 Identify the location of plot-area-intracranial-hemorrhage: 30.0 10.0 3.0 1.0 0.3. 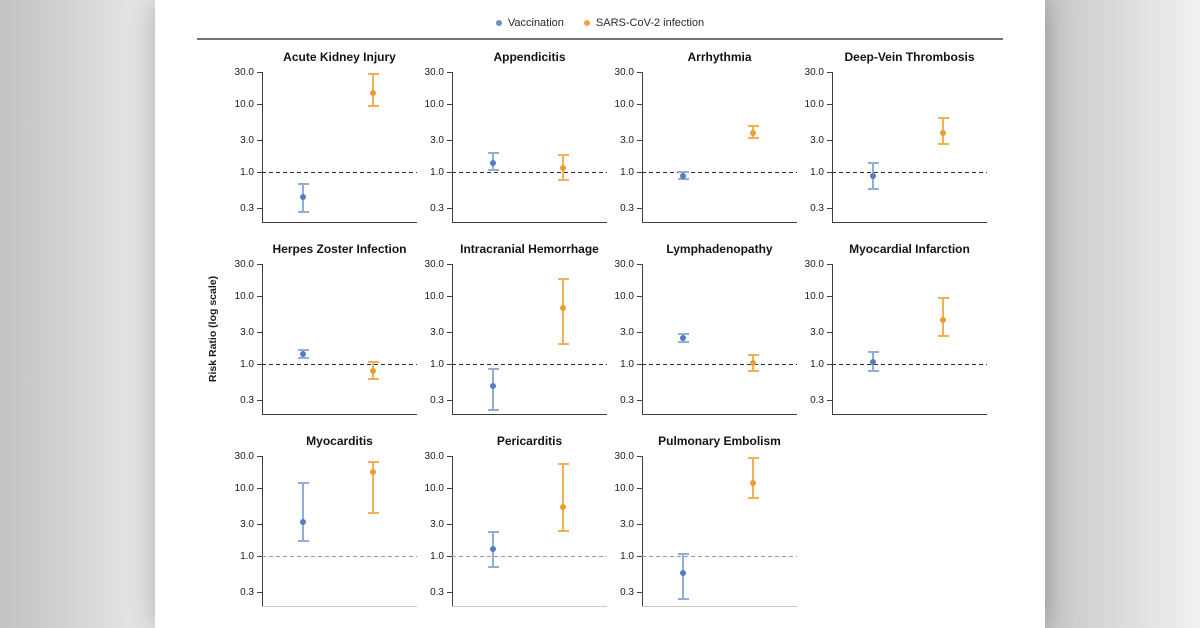
(516, 337).